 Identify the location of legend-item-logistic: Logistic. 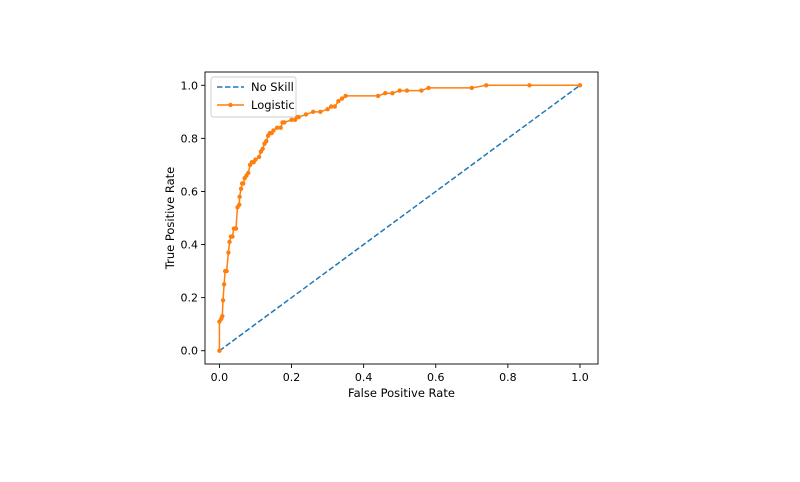
(256, 105).